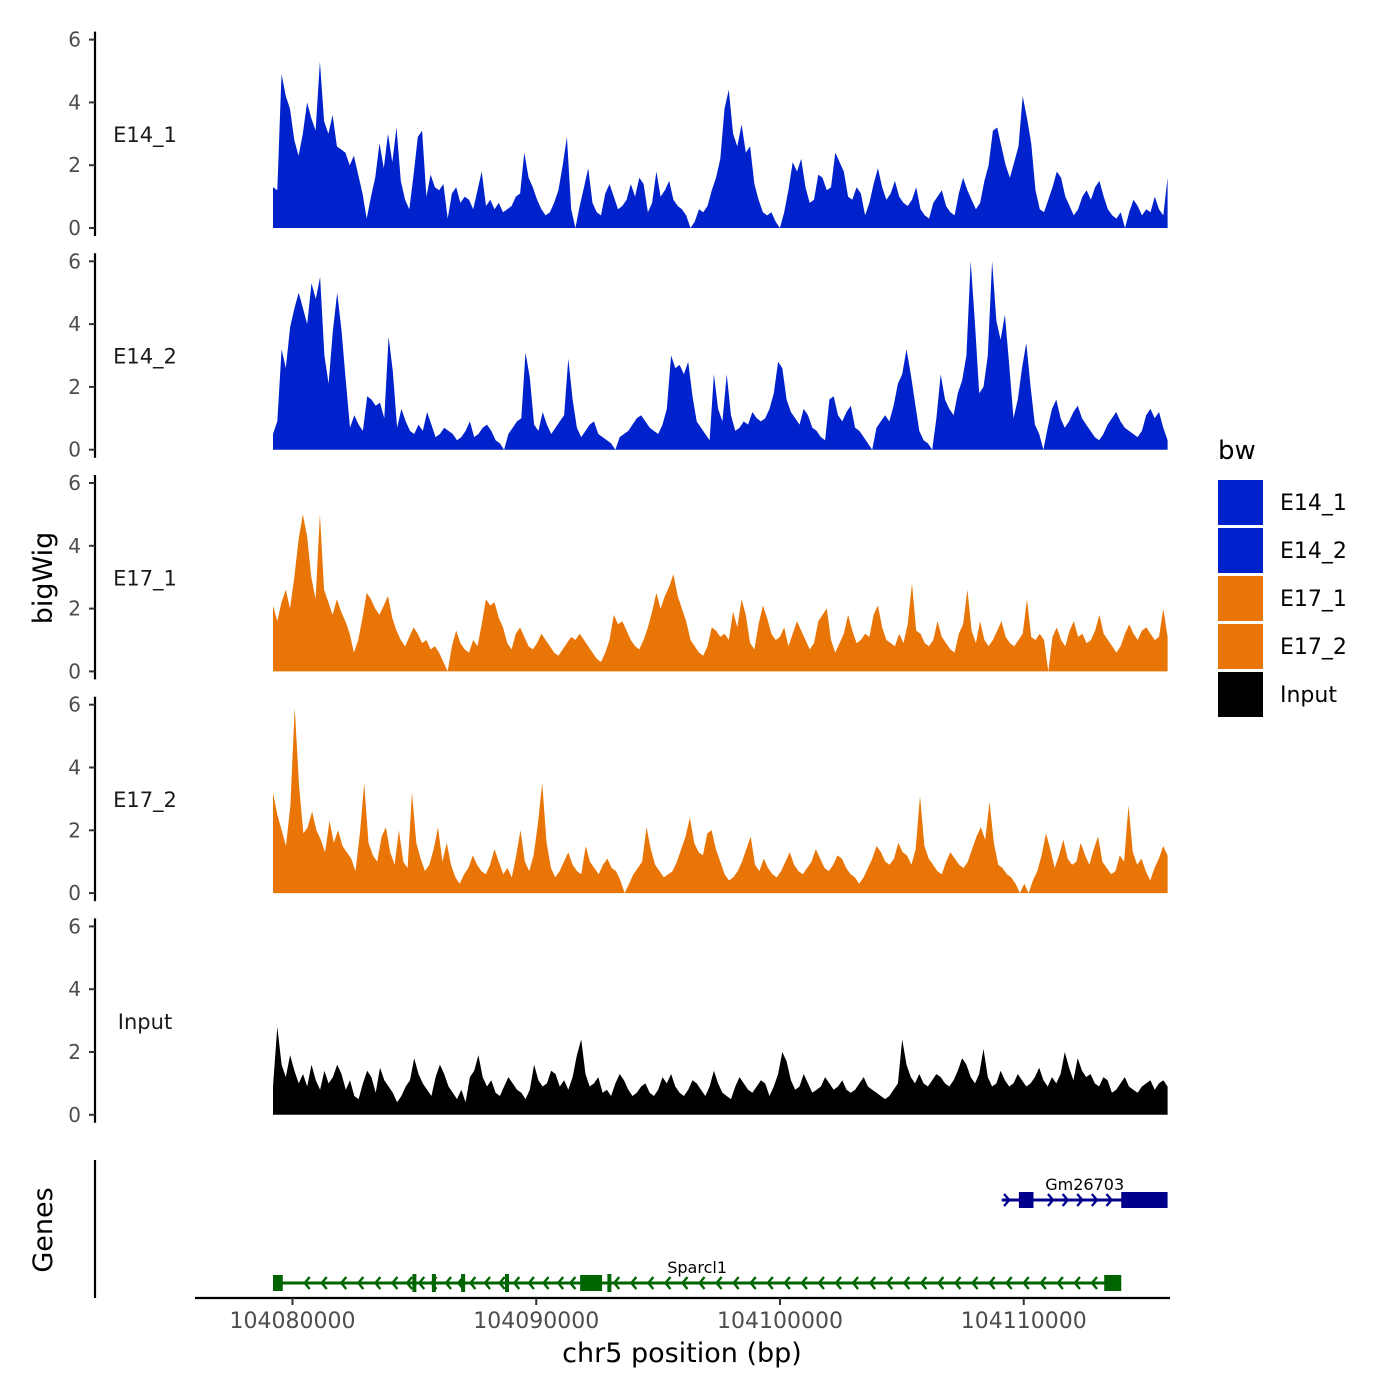 This screenshot has height=1400, width=1400. I want to click on track-E14_1: 0 2 4 6 E14_1, so click(618, 134).